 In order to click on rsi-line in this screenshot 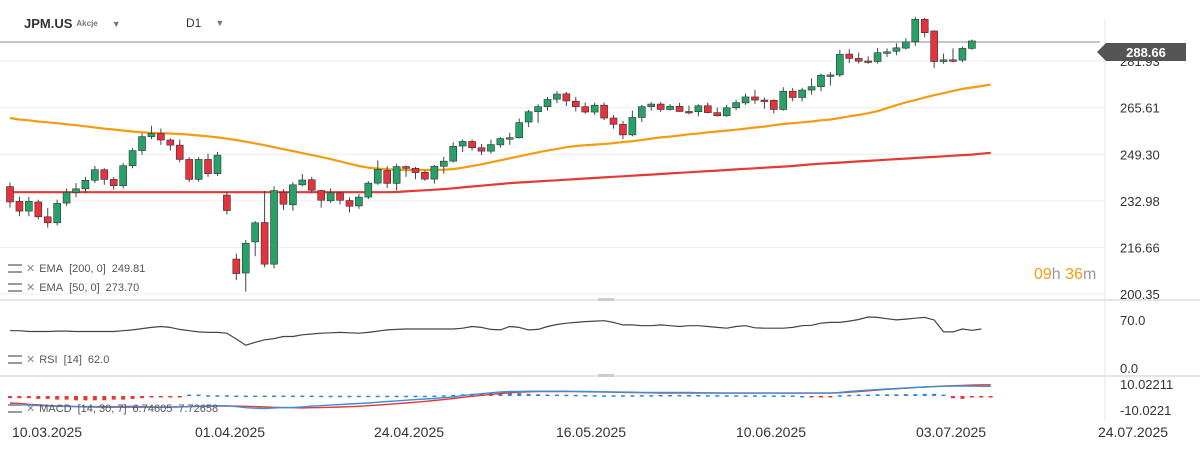, I will do `click(496, 331)`.